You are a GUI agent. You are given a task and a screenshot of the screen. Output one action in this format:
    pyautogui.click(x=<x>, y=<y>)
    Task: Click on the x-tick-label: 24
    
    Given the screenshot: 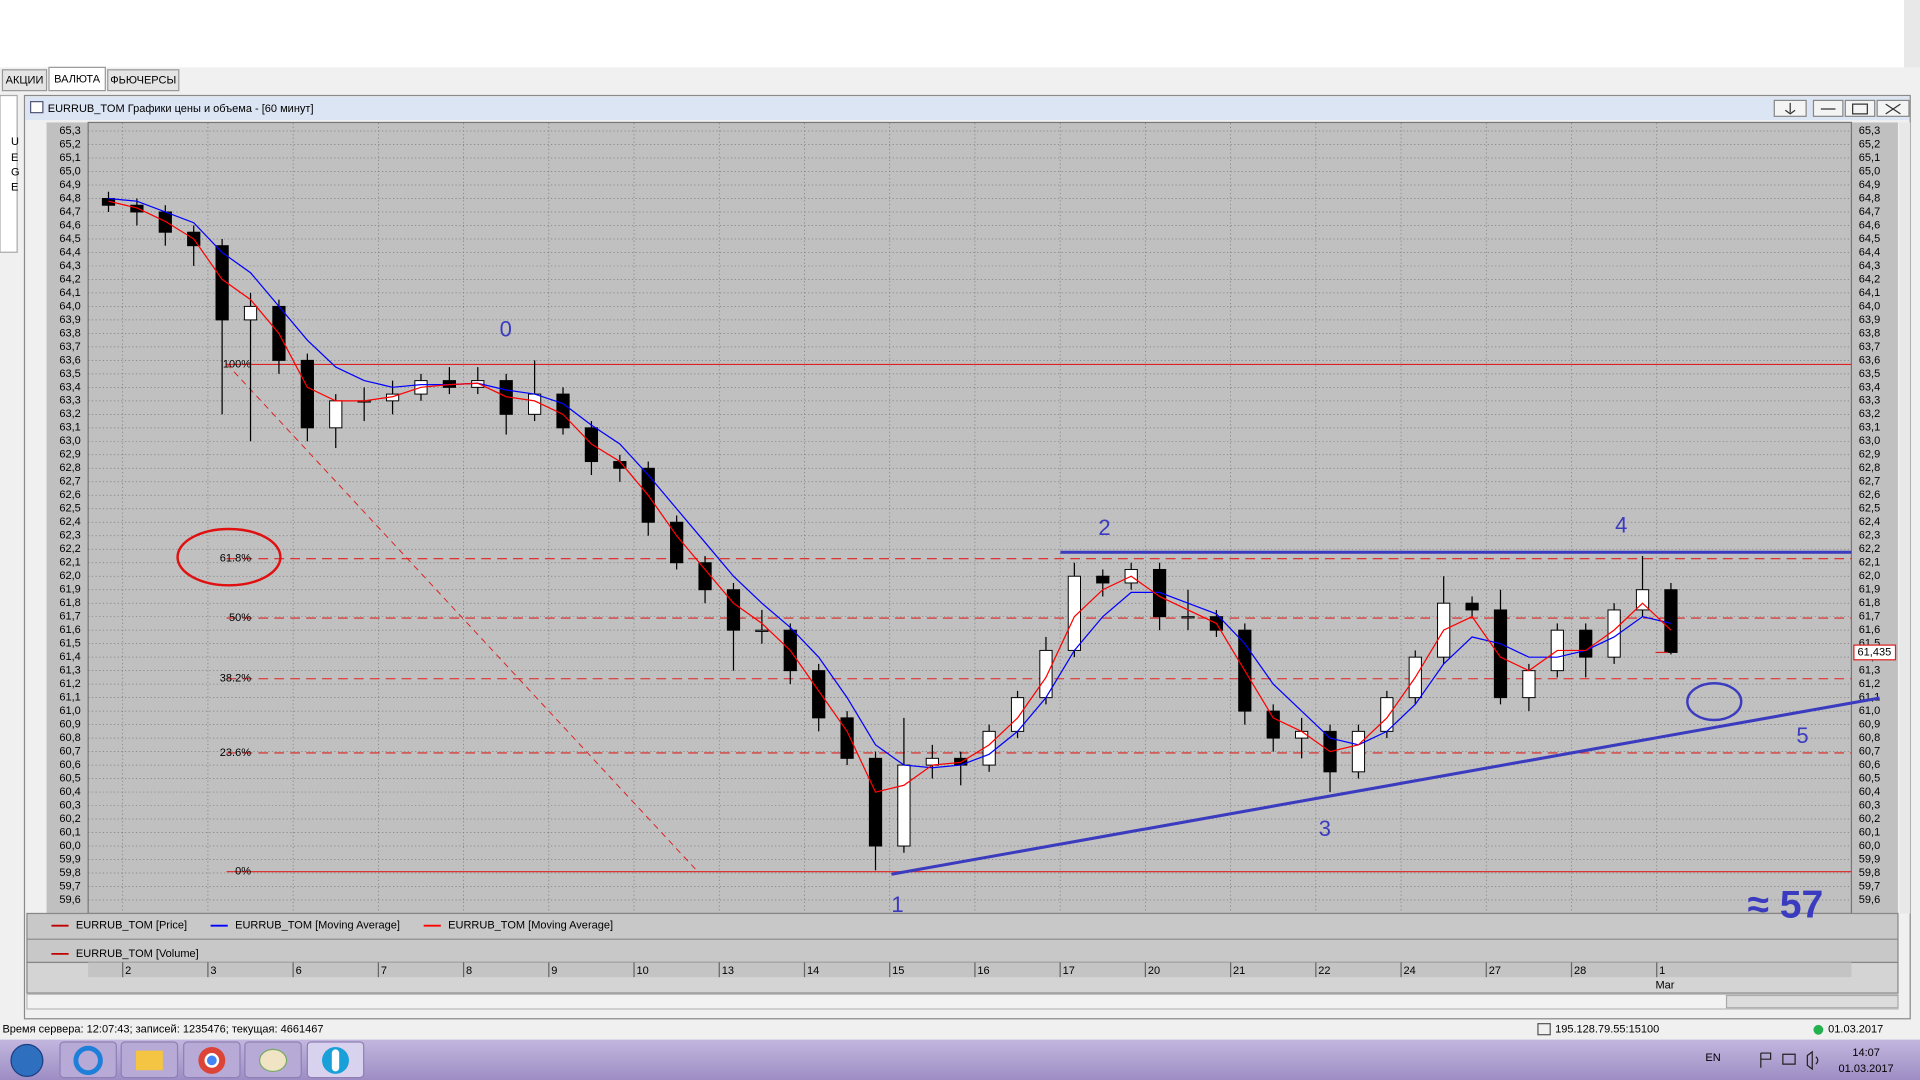 What is the action you would take?
    pyautogui.click(x=1410, y=971)
    